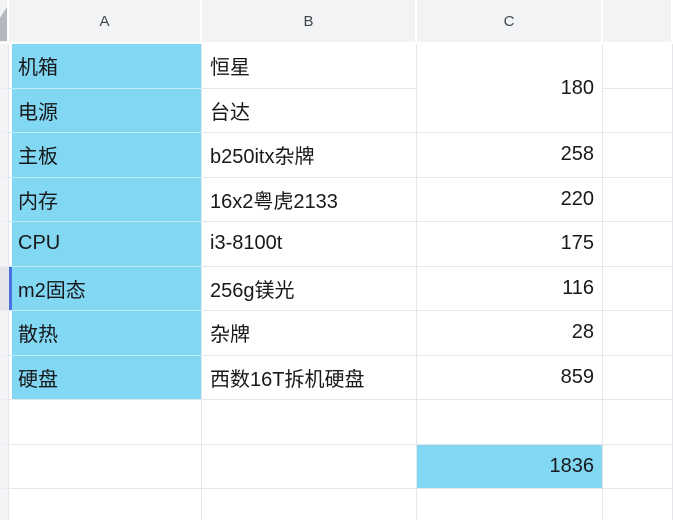 The height and width of the screenshot is (520, 673). Describe the element at coordinates (510, 22) in the screenshot. I see `column-header-c: C` at that location.